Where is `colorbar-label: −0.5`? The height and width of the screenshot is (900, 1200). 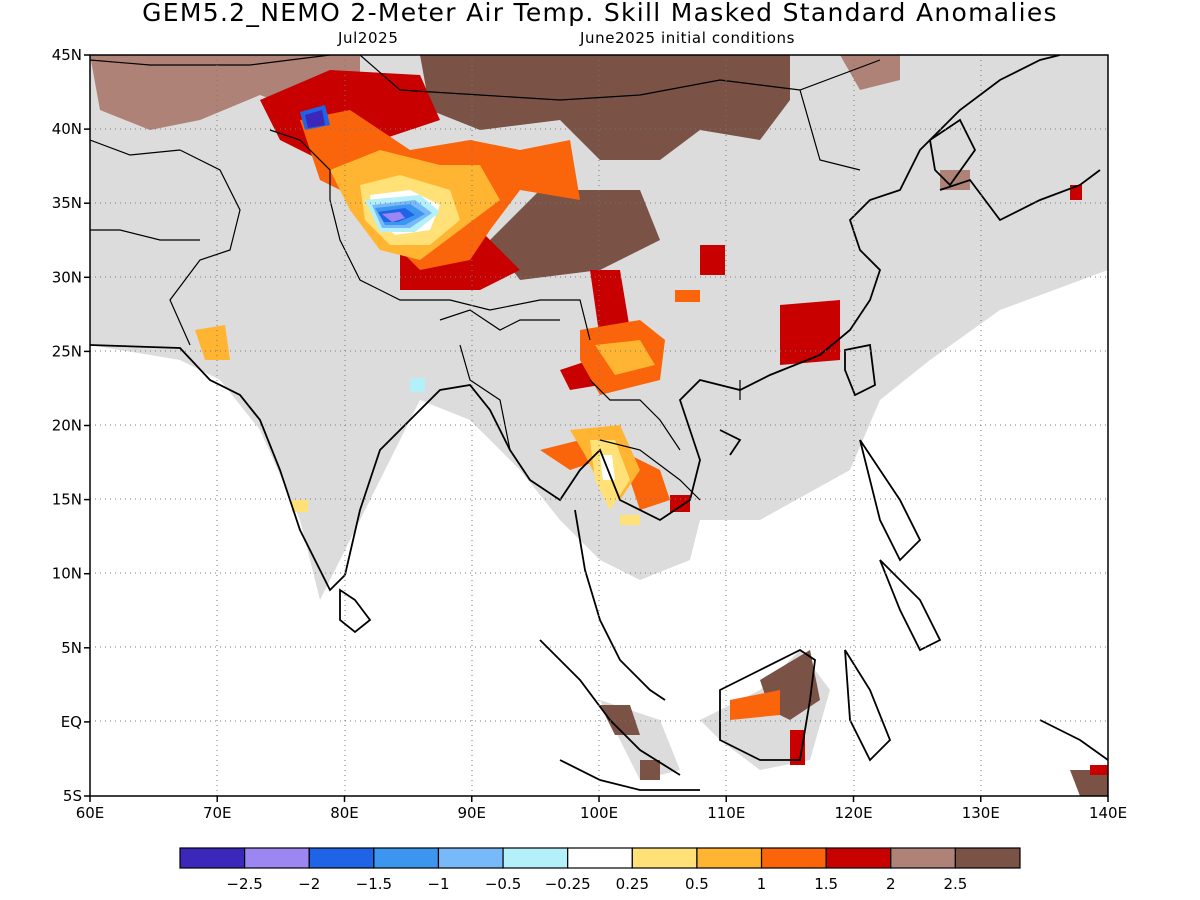
colorbar-label: −0.5 is located at coordinates (503, 884).